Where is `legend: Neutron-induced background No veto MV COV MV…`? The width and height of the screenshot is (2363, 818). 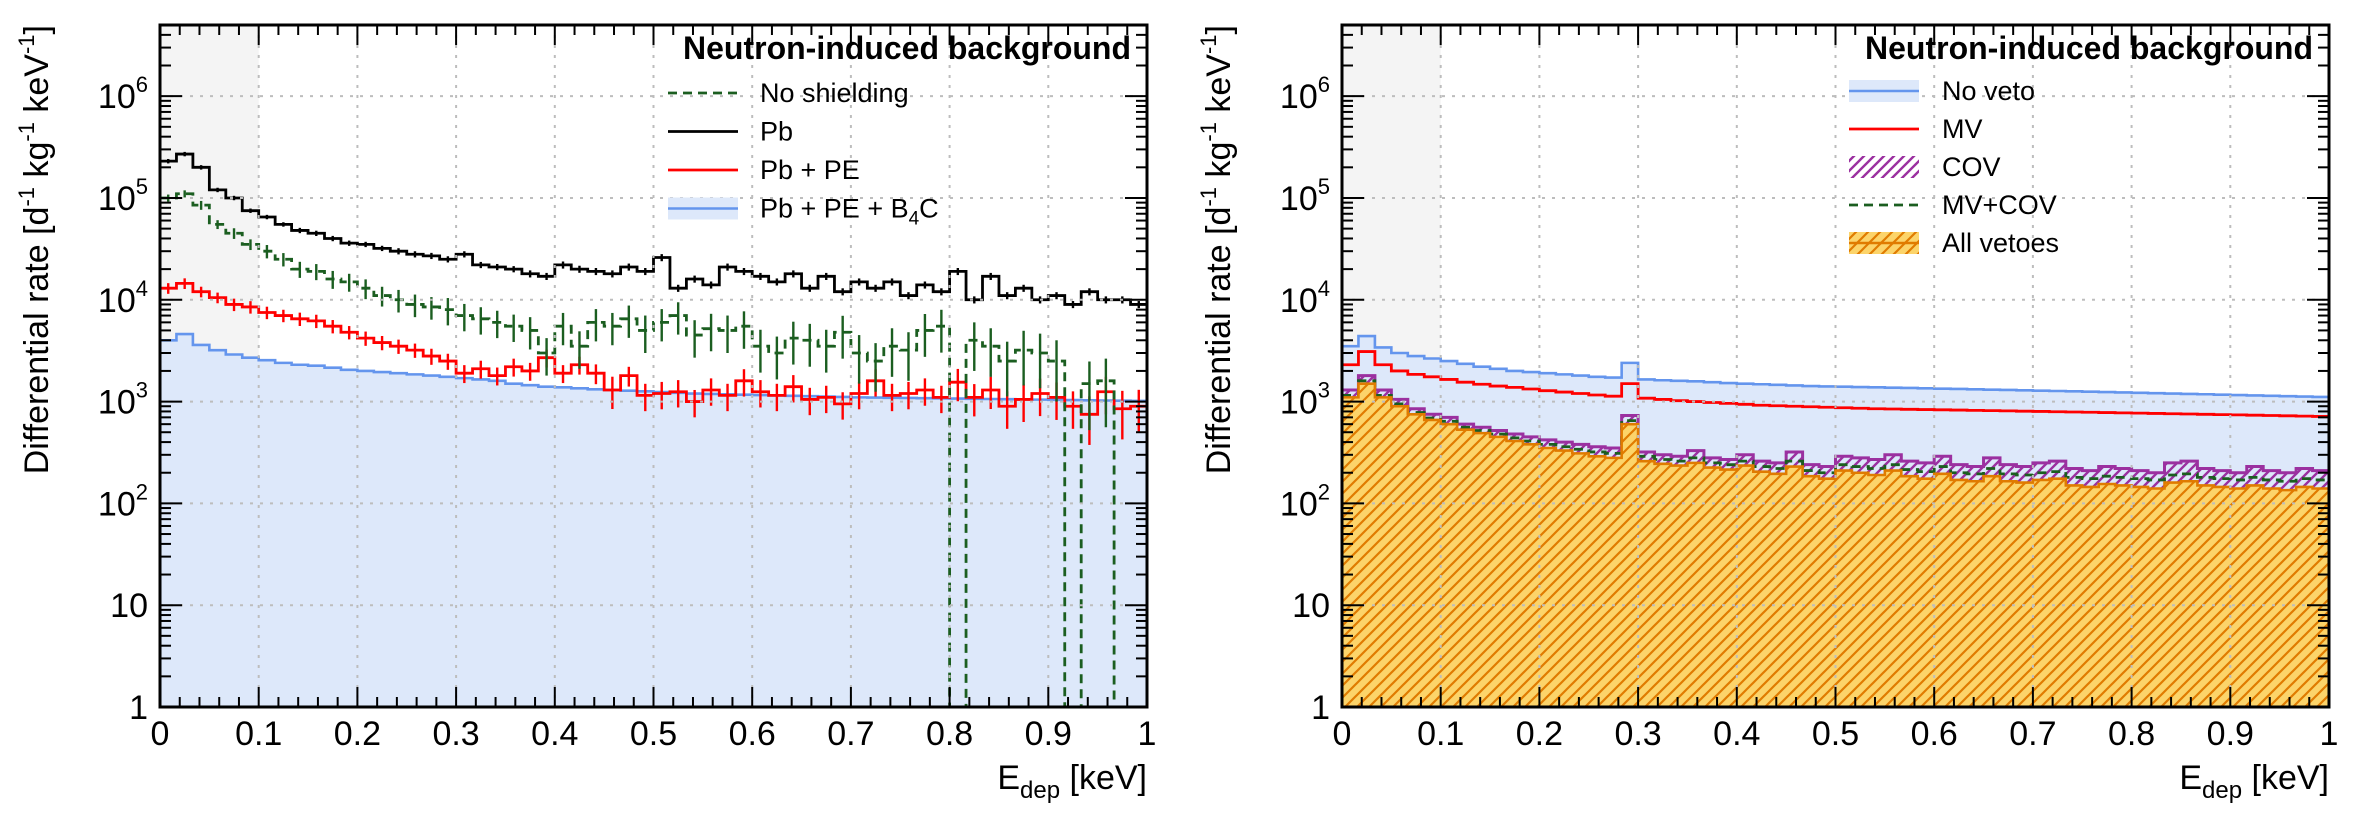
legend: Neutron-induced background No veto MV COV MV… is located at coordinates (2081, 144).